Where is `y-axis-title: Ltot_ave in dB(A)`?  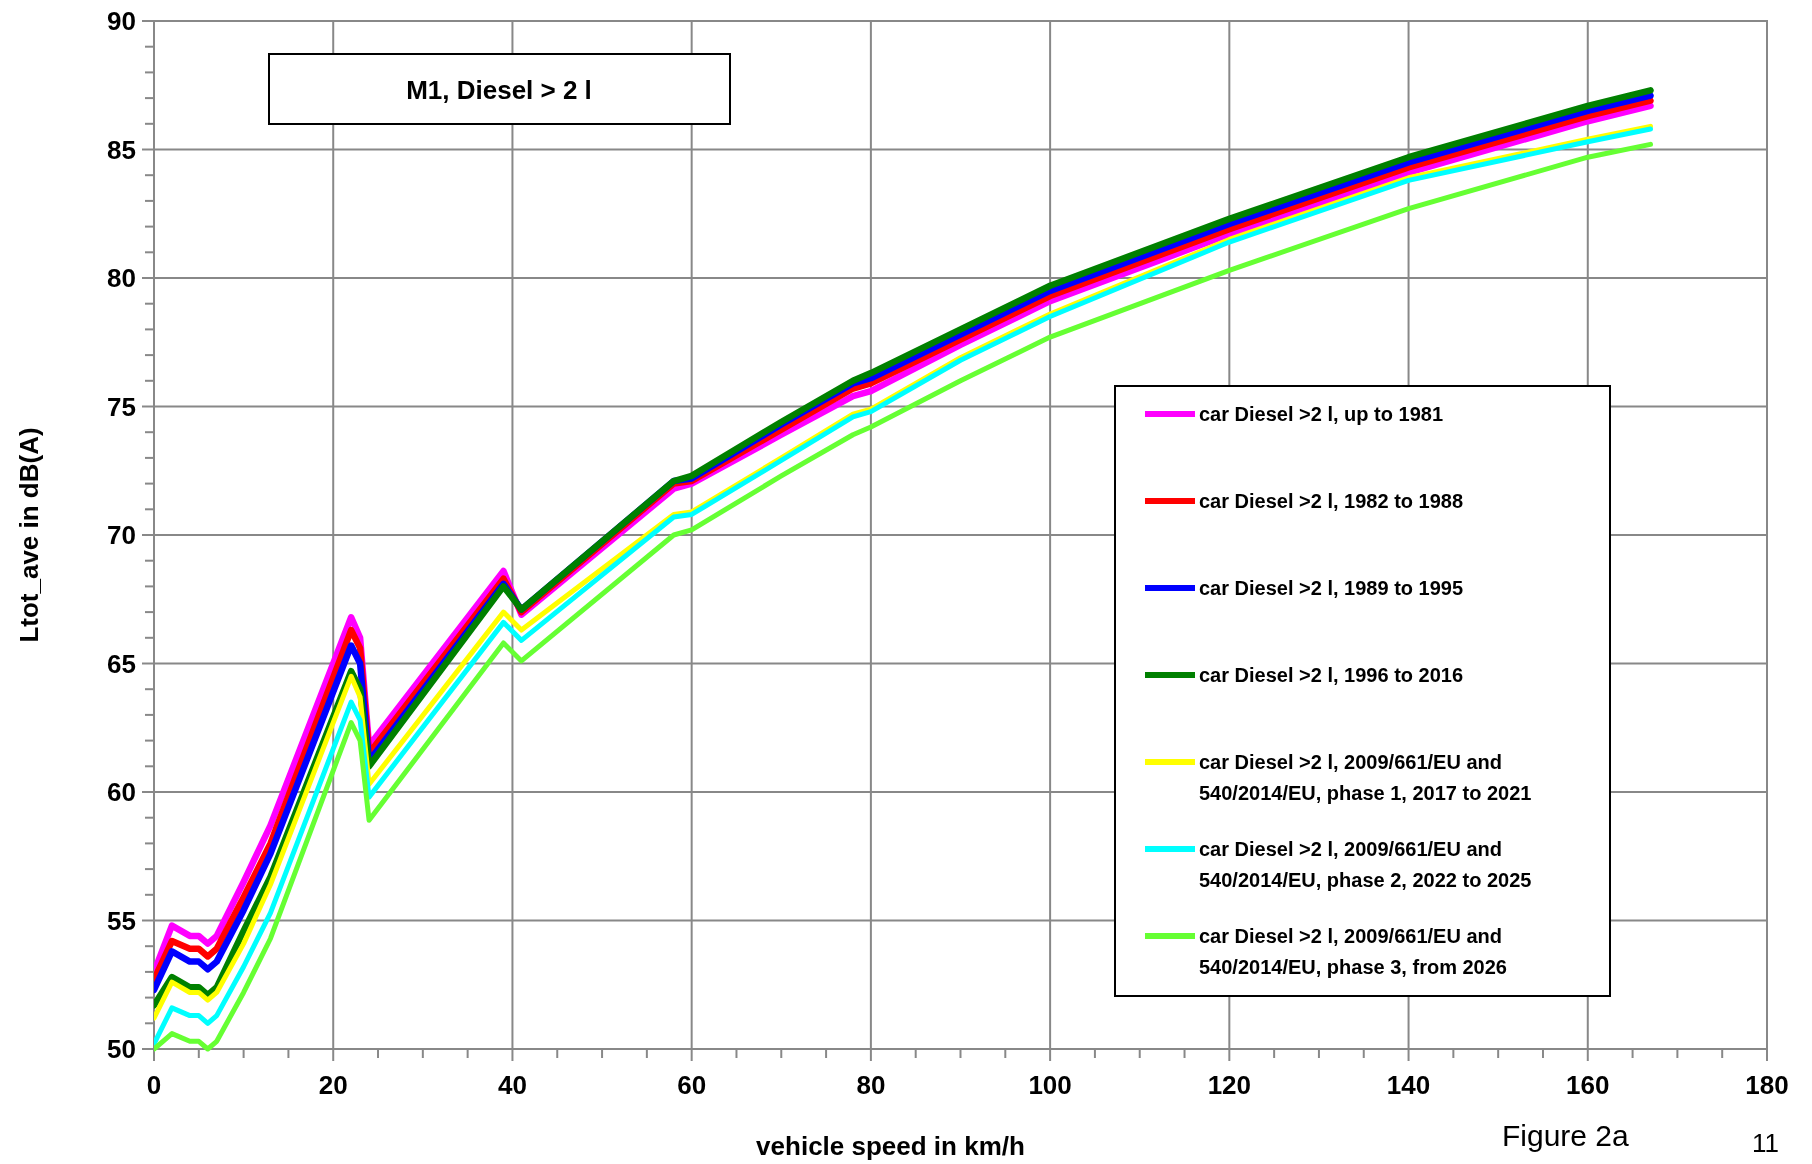
y-axis-title: Ltot_ave in dB(A) is located at coordinates (29, 535).